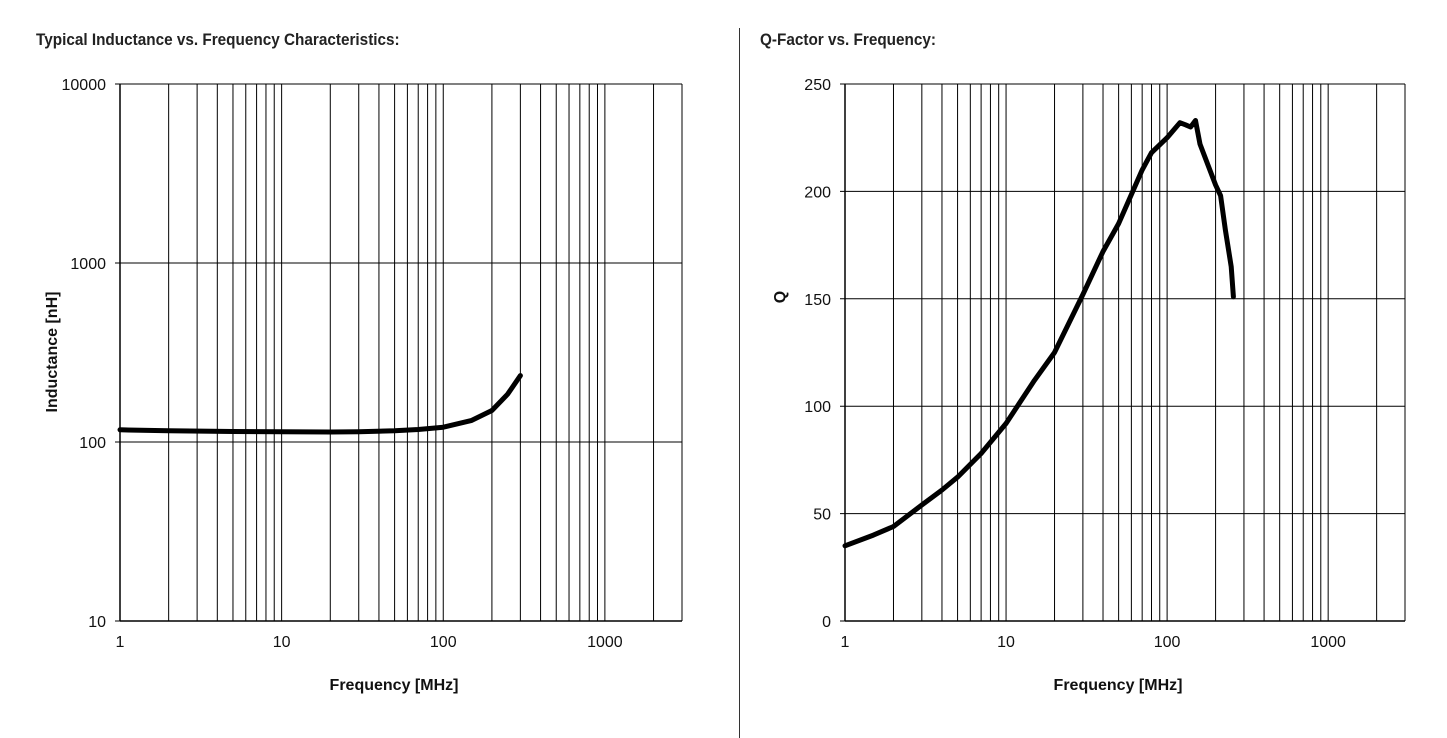  What do you see at coordinates (817, 192) in the screenshot?
I see `y-tick-label: 200` at bounding box center [817, 192].